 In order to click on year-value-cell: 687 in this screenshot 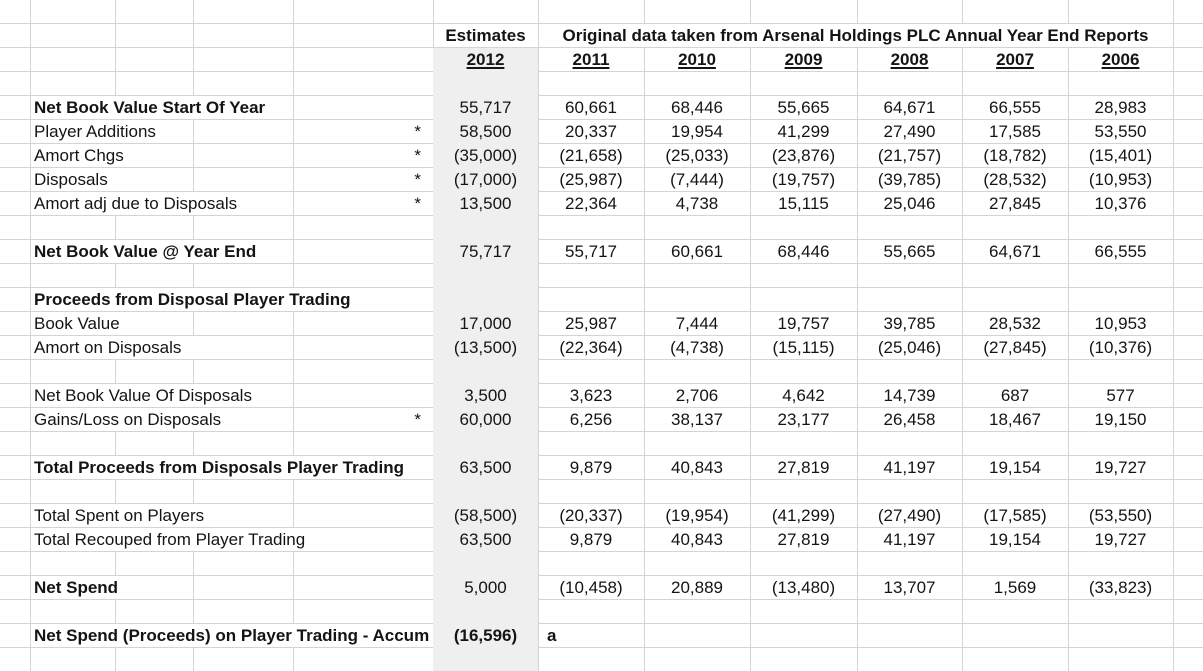, I will do `click(1015, 395)`.